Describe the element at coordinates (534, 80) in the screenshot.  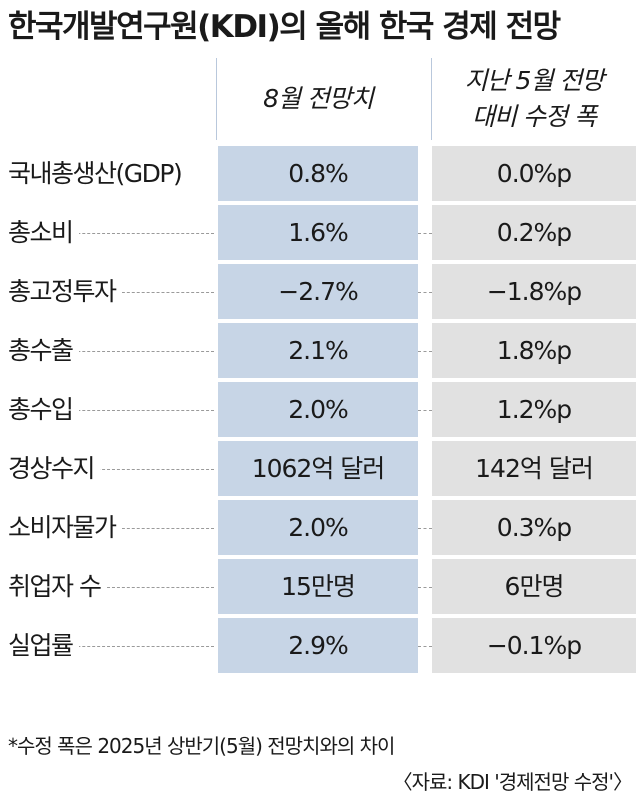
I see `column-header-revision-line-1: 지난 5월 전망` at that location.